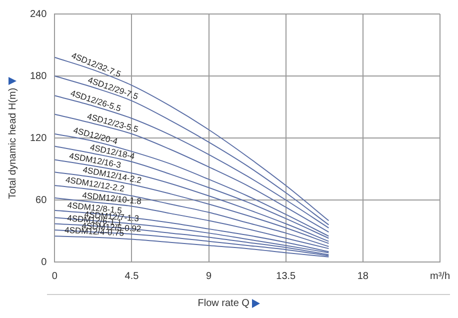 This screenshot has width=458, height=318. What do you see at coordinates (440, 276) in the screenshot?
I see `x-tick-label: m³/h` at bounding box center [440, 276].